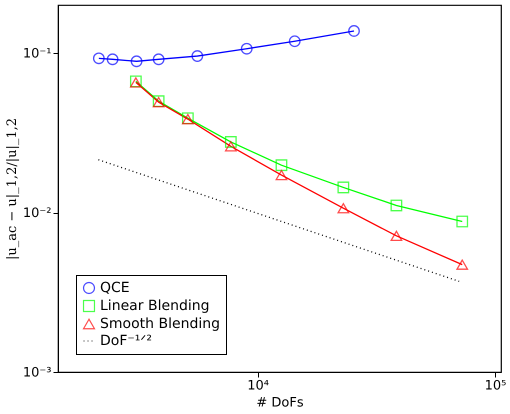 Image resolution: width=510 pixels, height=414 pixels. I want to click on x-tick-label: 10⁴, so click(258, 386).